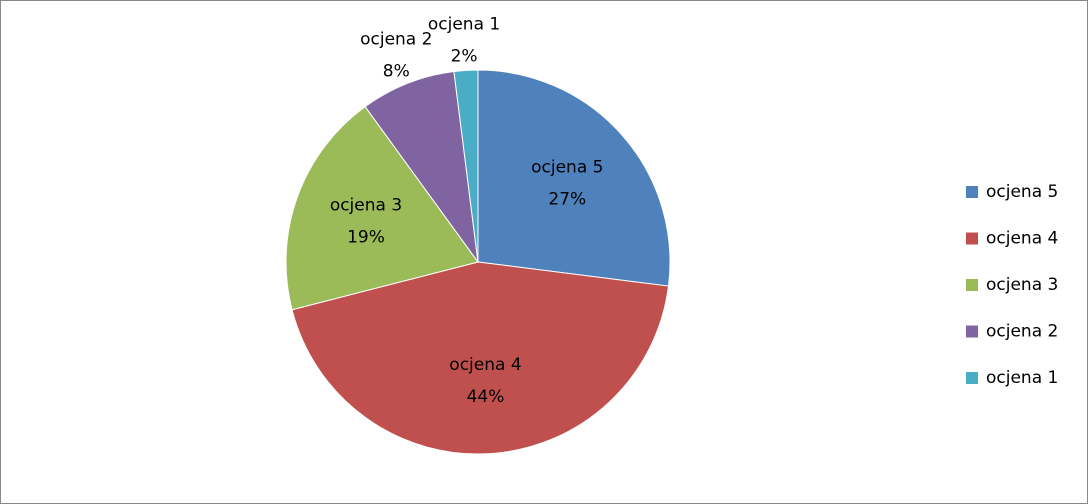 This screenshot has width=1088, height=504. Describe the element at coordinates (1022, 285) in the screenshot. I see `legend-label: ocjena 3` at that location.